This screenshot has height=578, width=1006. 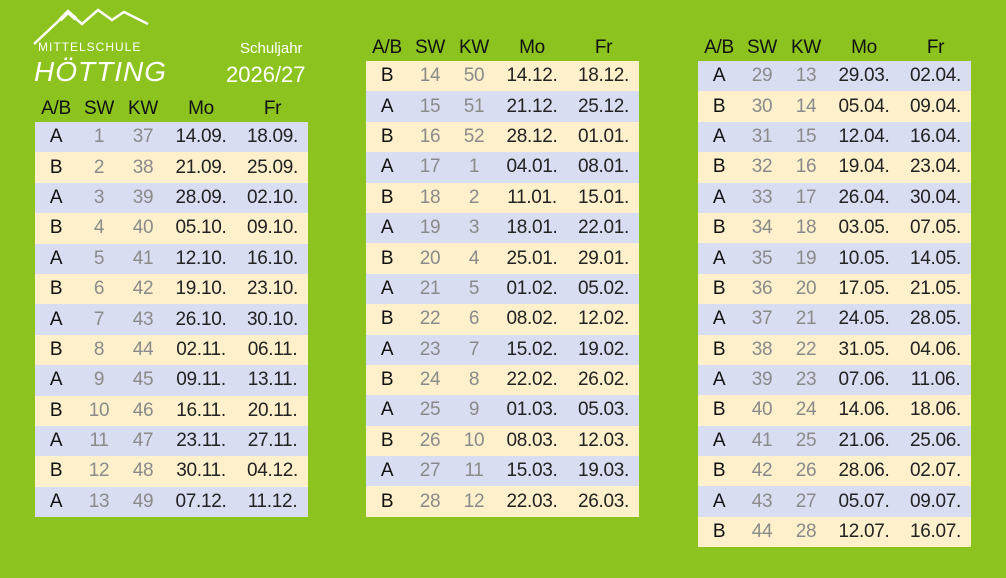 What do you see at coordinates (201, 108) in the screenshot?
I see `column-header: Mo` at bounding box center [201, 108].